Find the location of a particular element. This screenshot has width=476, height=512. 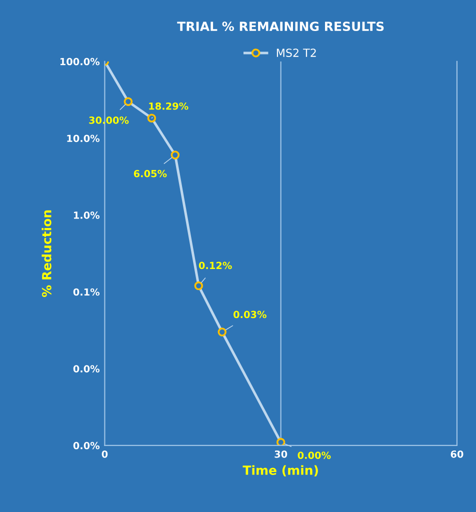

data-label: 0.12% is located at coordinates (215, 266).